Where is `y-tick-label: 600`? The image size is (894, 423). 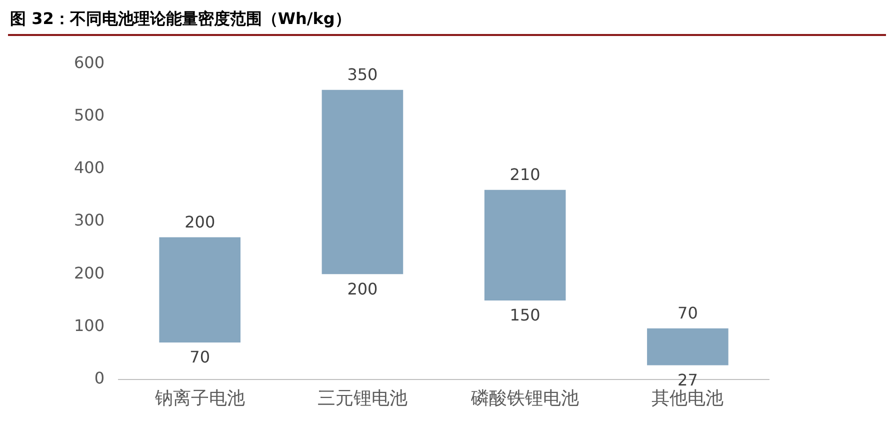 y-tick-label: 600 is located at coordinates (89, 62).